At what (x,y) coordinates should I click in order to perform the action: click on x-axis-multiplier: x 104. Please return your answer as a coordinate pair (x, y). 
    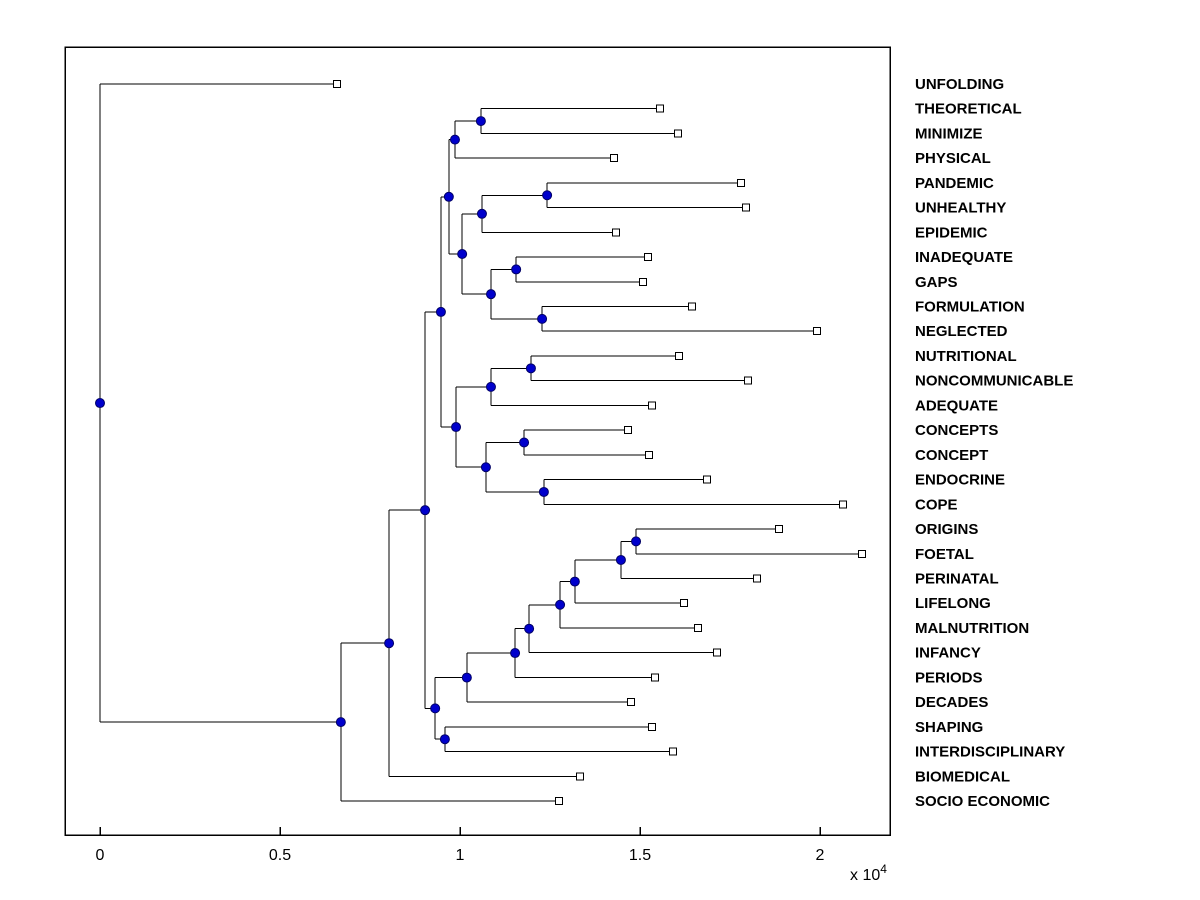
    Looking at the image, I should click on (868, 873).